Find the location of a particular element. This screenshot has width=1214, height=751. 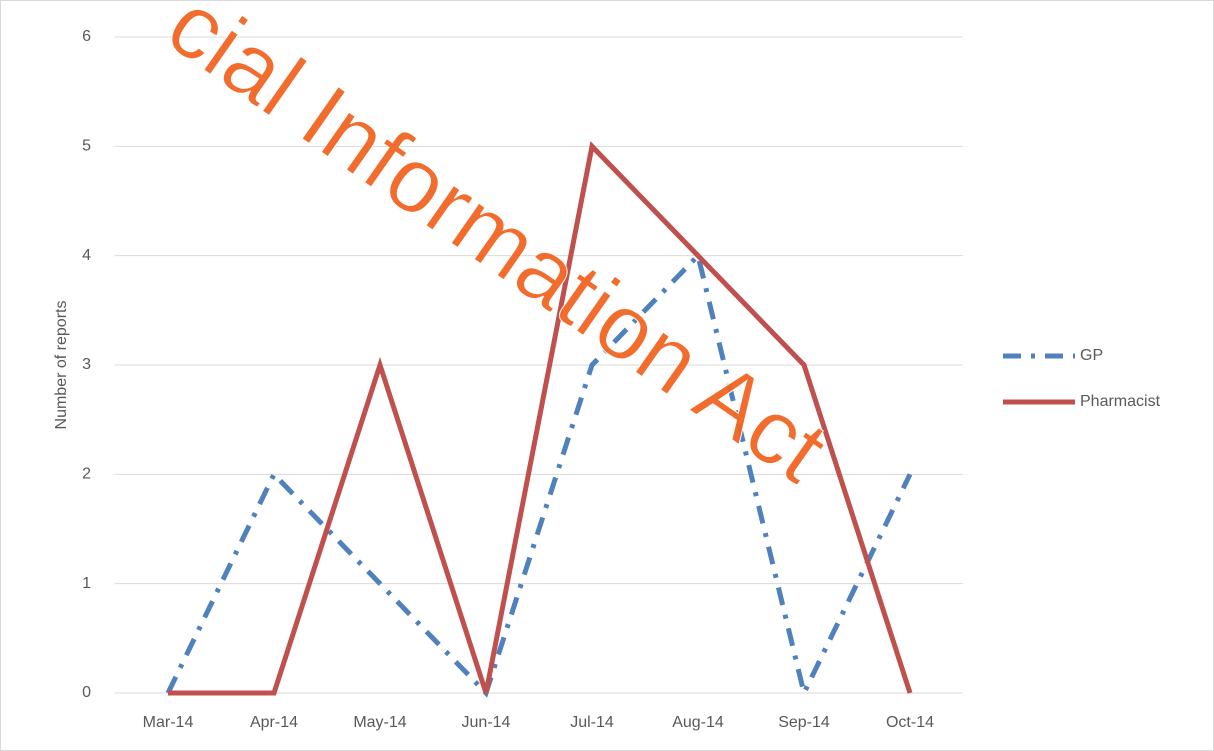

x-tick-label: Mar-14 is located at coordinates (168, 722).